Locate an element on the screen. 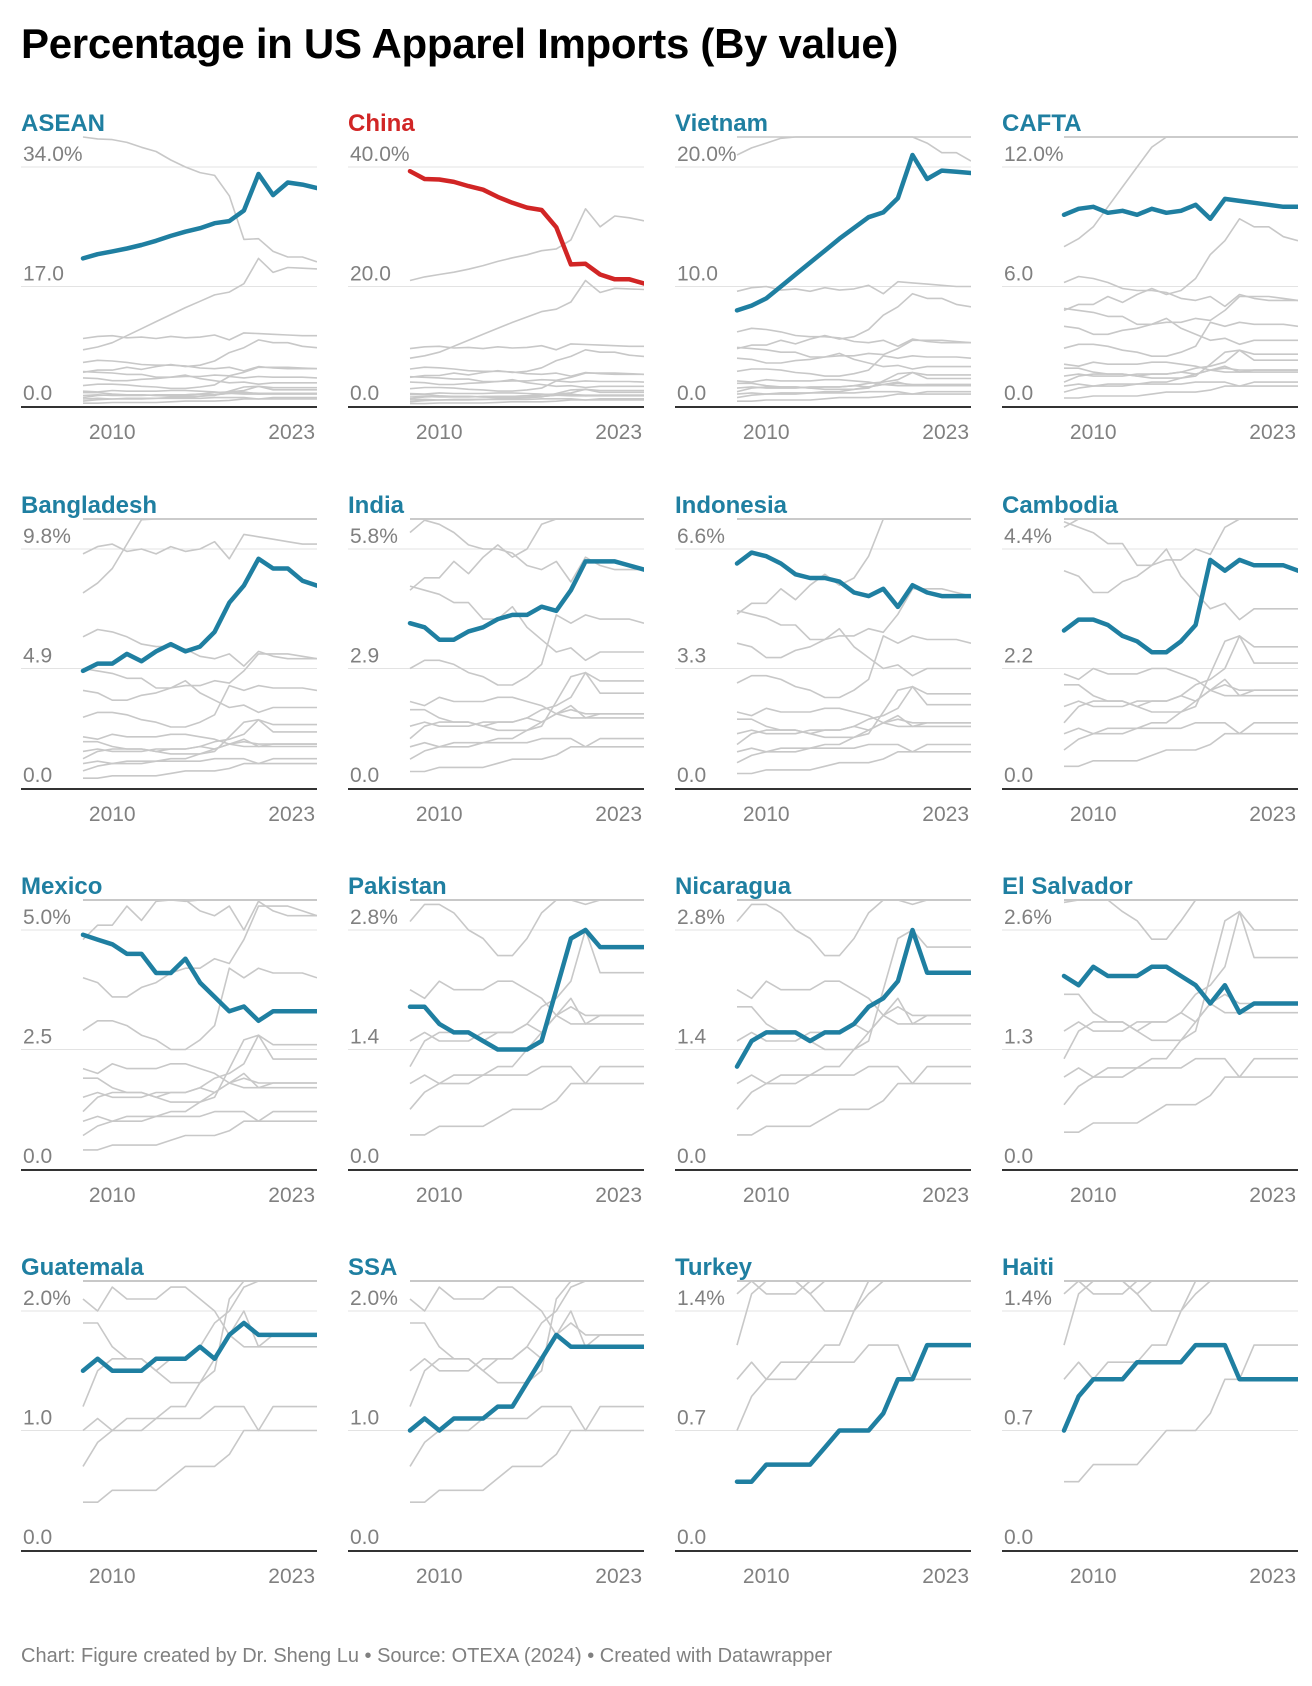  panel-mexico: Mexico 0.0 2.5 5.0% 2010 2023 is located at coordinates (169, 1048).